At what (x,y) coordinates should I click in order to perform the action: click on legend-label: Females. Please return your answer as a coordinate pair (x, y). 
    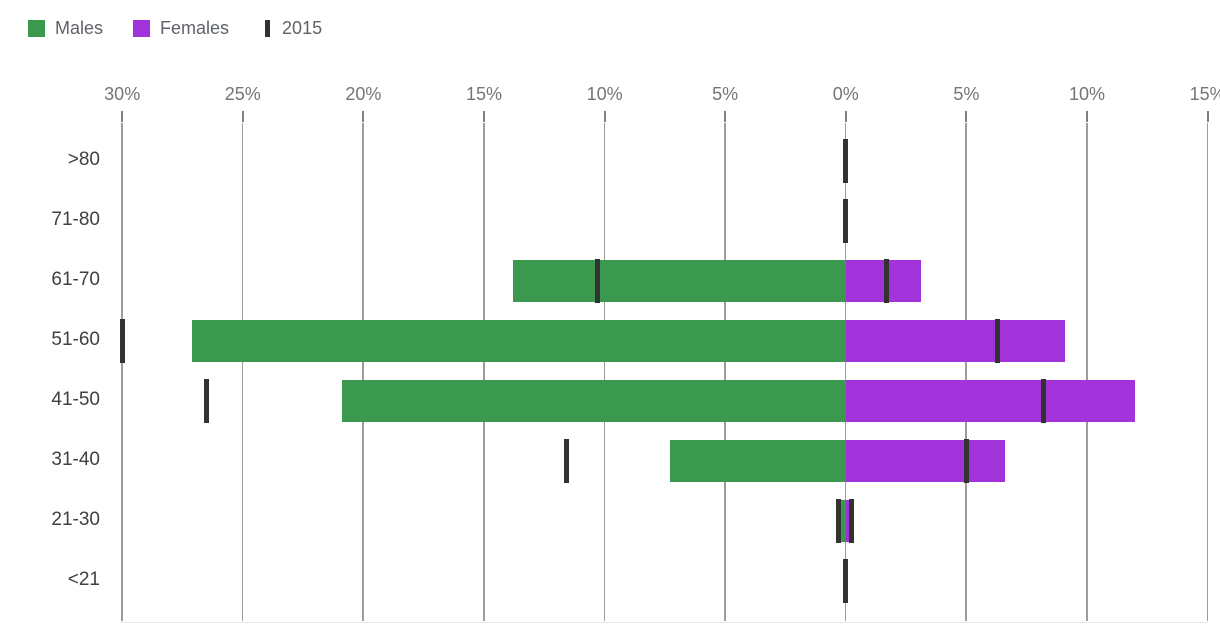
    Looking at the image, I should click on (195, 28).